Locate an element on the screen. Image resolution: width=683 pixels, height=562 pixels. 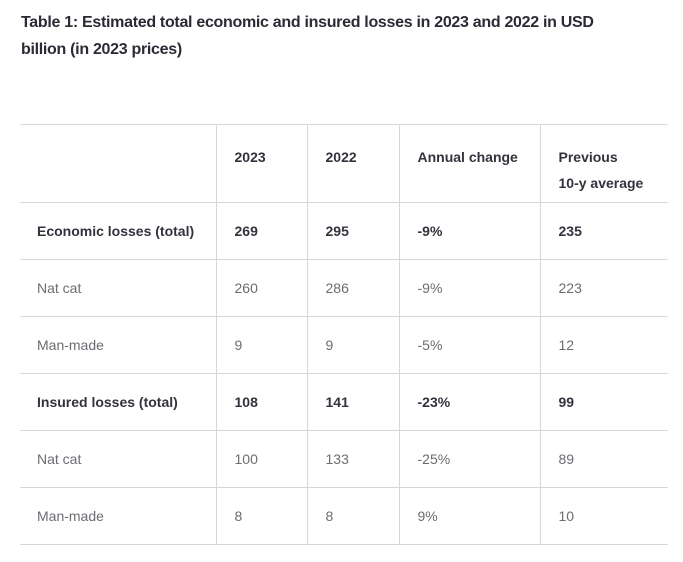
cell-annual-change: 9% is located at coordinates (470, 516).